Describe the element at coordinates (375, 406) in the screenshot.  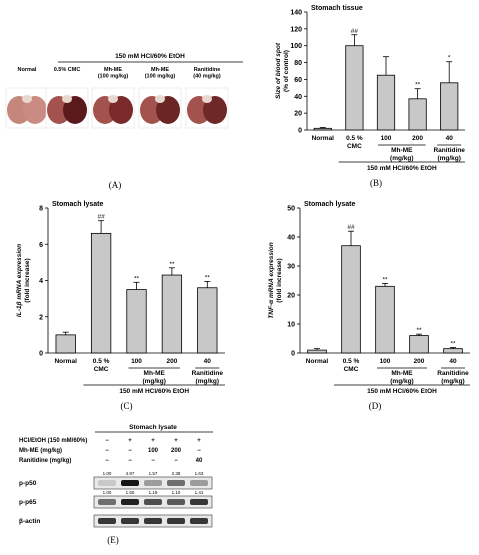
I see `panel-letter: (D)` at that location.